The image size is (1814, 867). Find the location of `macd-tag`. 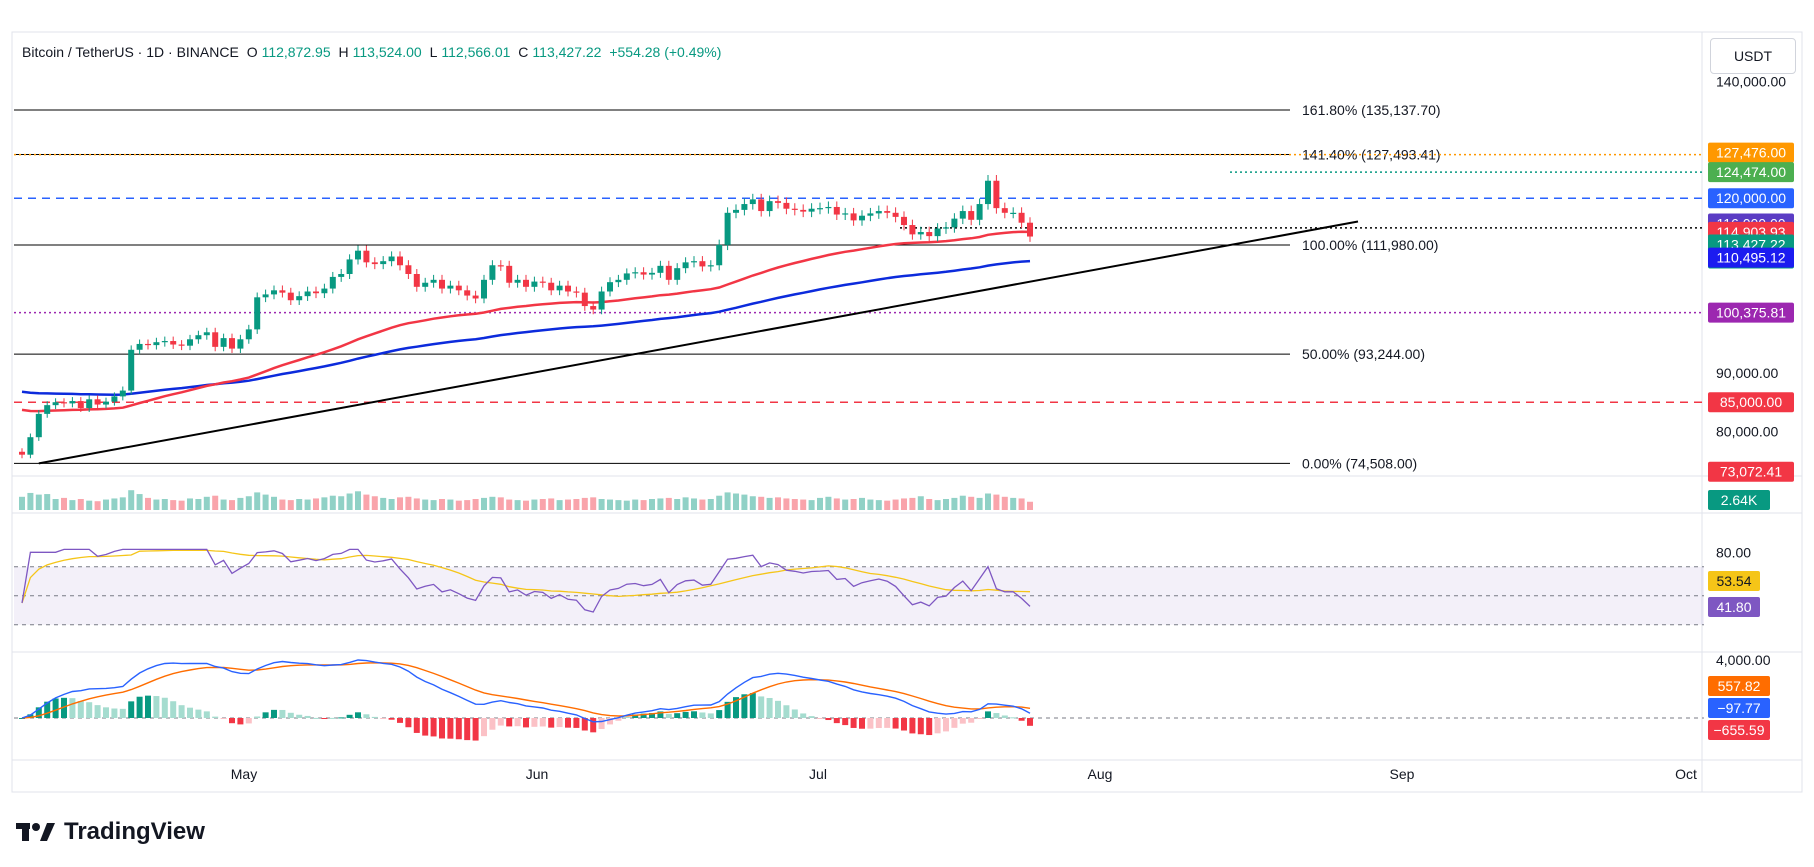

macd-tag is located at coordinates (1739, 708).